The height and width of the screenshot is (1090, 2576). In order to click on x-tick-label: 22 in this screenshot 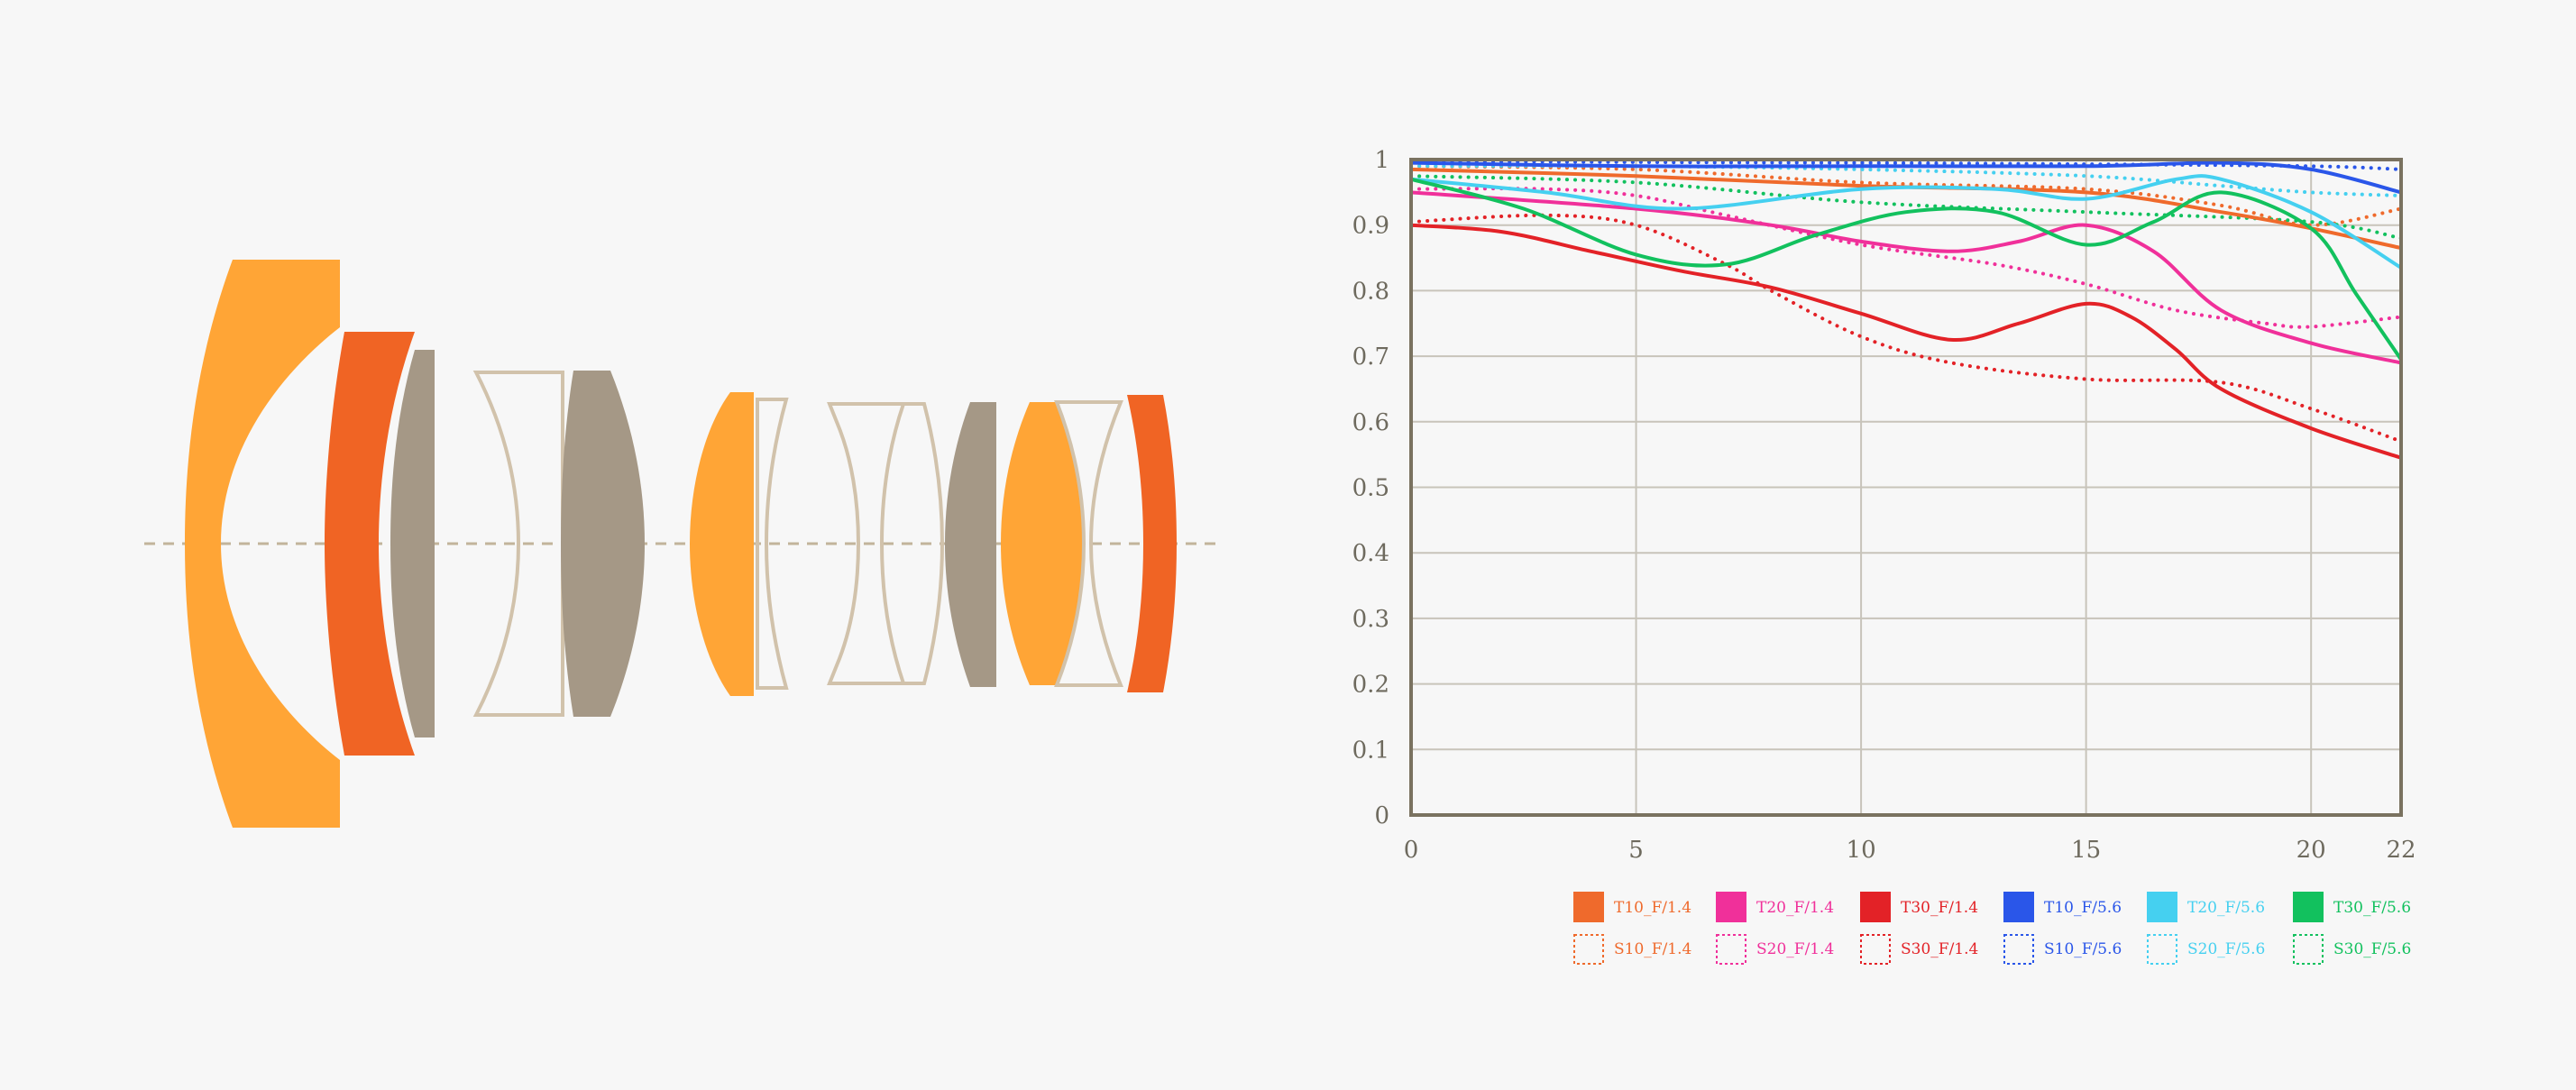, I will do `click(2401, 850)`.